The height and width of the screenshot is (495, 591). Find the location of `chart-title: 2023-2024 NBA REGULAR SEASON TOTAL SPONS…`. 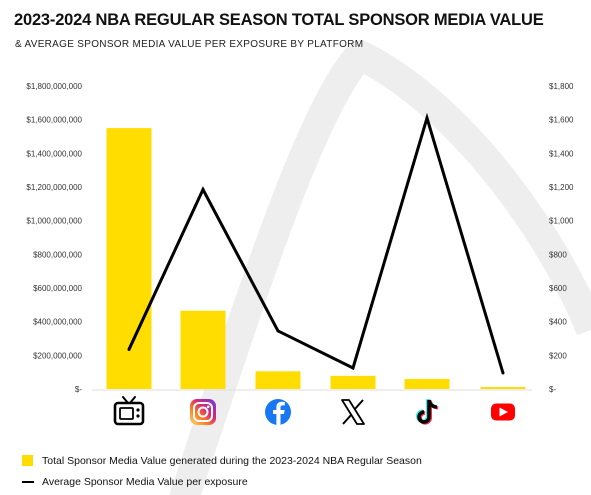

chart-title: 2023-2024 NBA REGULAR SEASON TOTAL SPONS… is located at coordinates (279, 20).